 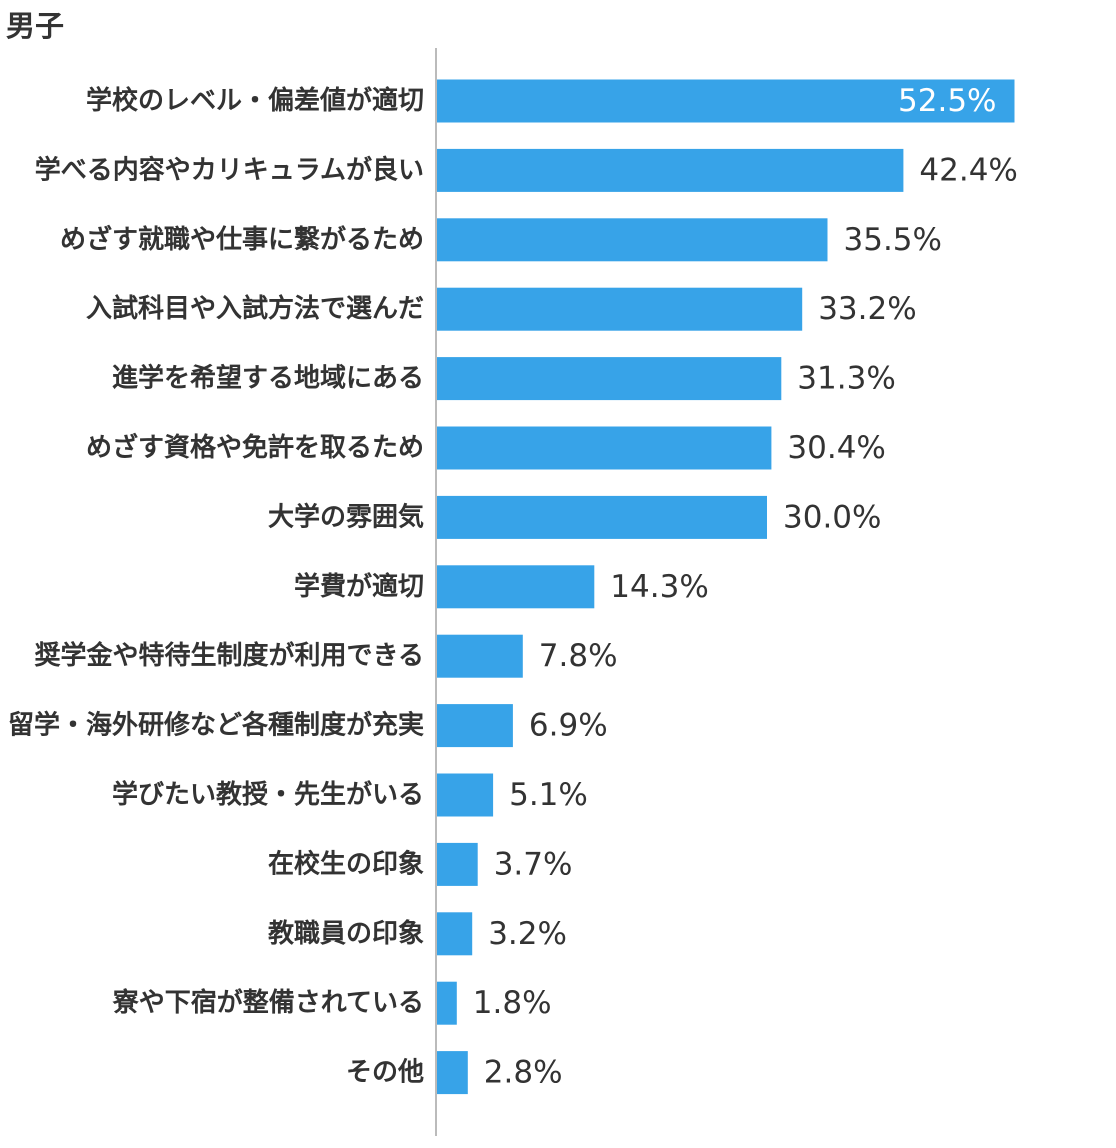 What do you see at coordinates (568, 726) in the screenshot?
I see `value-label: 6.9%` at bounding box center [568, 726].